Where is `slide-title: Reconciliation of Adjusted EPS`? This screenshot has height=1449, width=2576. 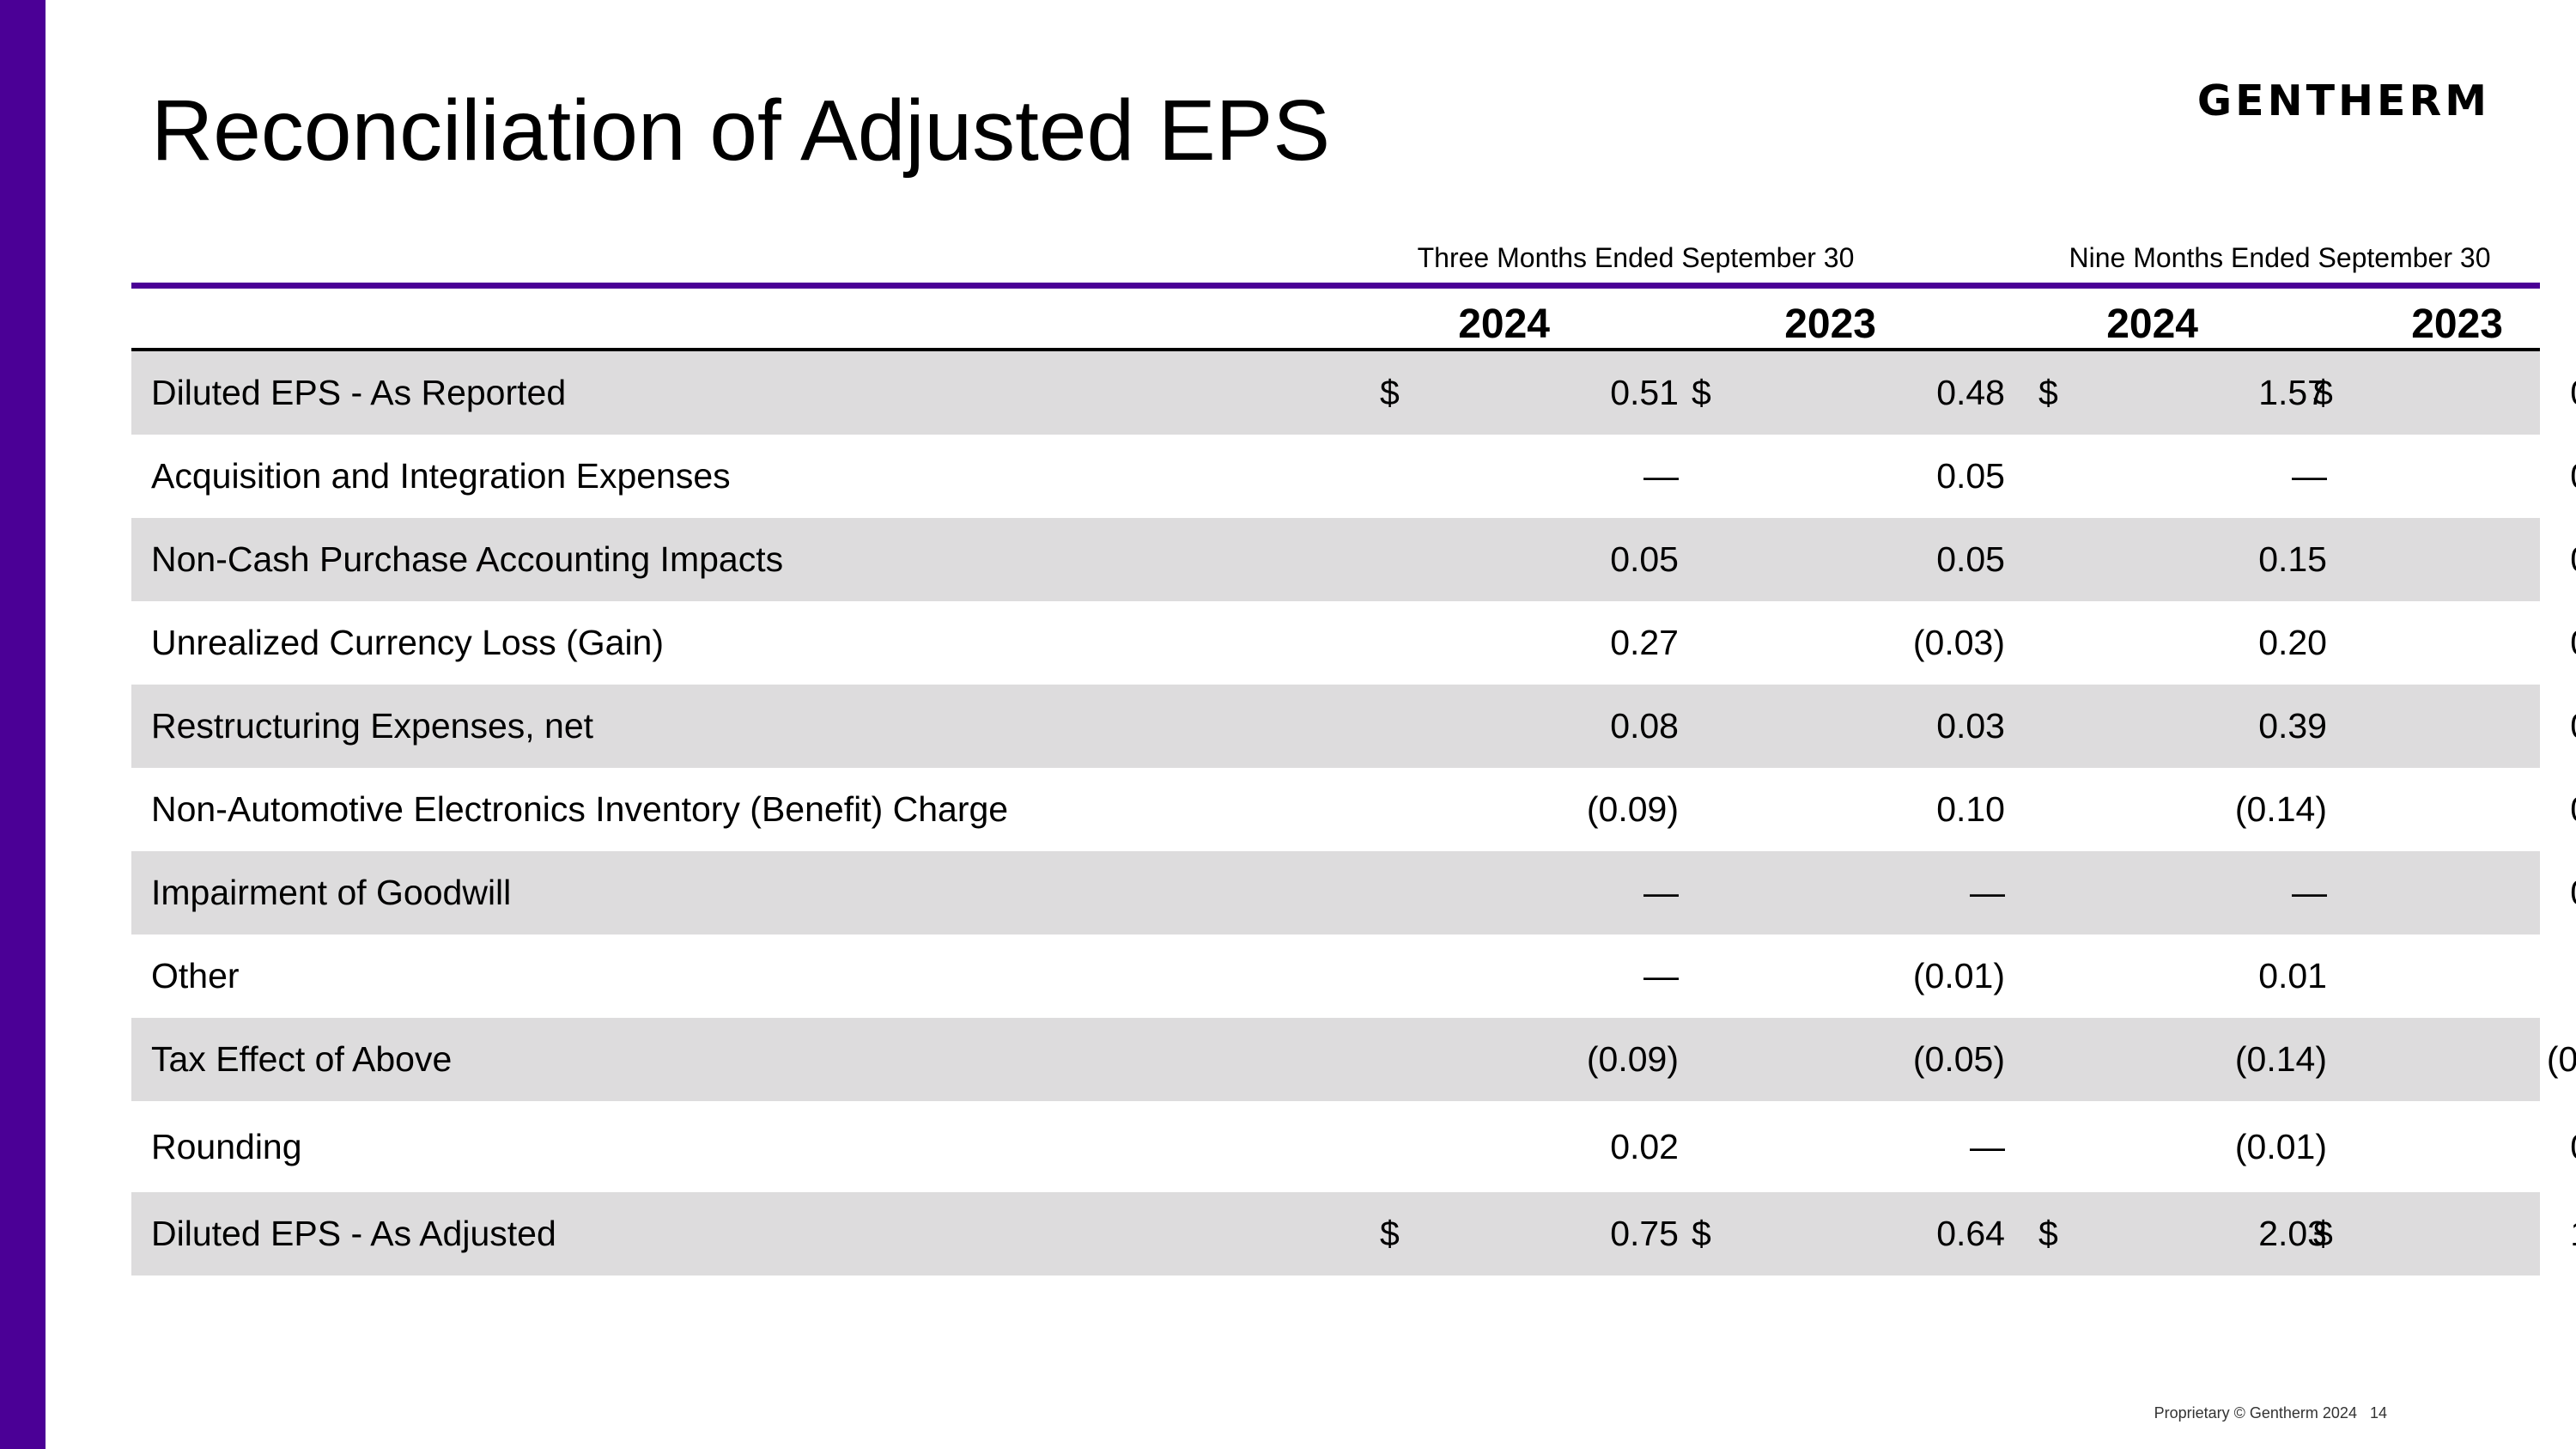 slide-title: Reconciliation of Adjusted EPS is located at coordinates (741, 130).